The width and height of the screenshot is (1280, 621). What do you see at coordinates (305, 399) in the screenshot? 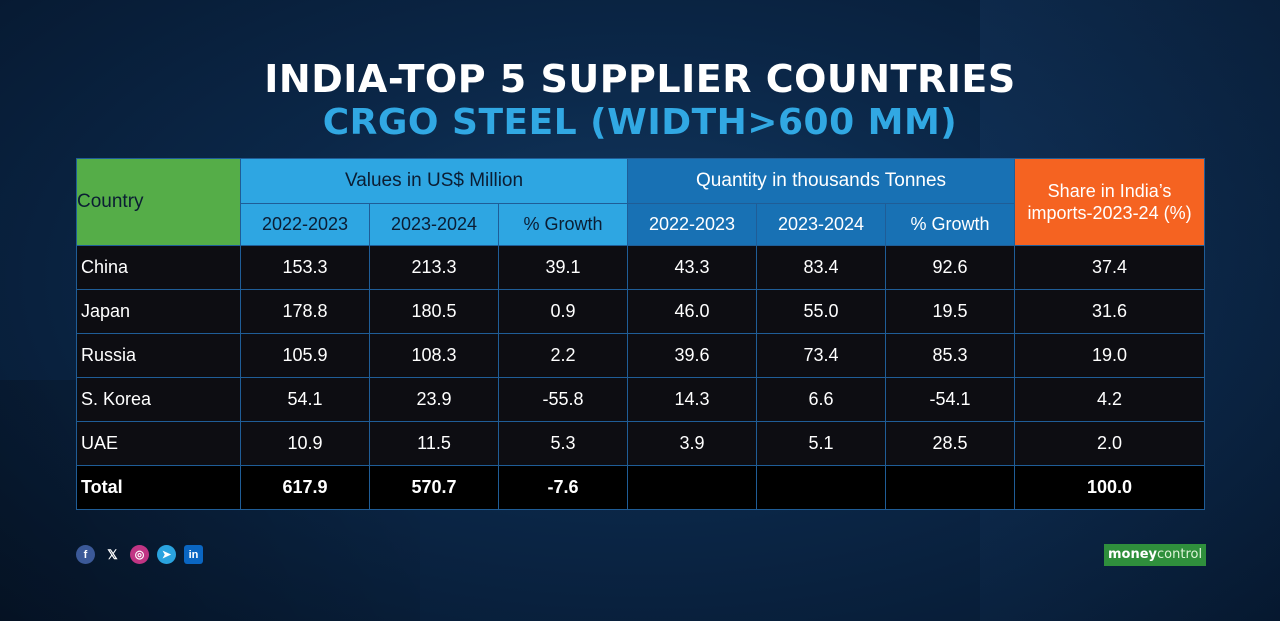
I see `value-2022-cell: 54.1` at bounding box center [305, 399].